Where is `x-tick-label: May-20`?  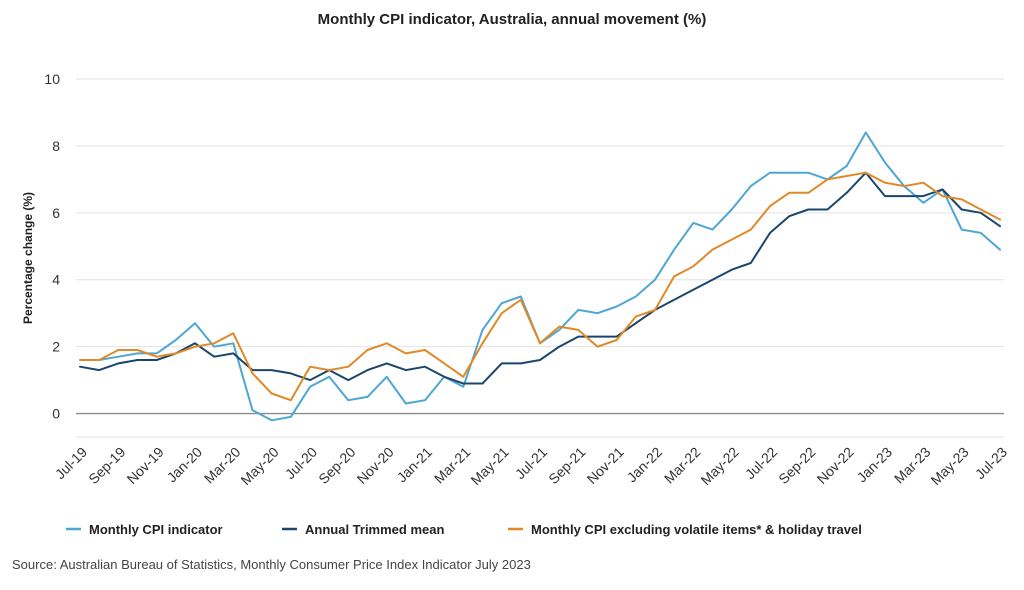 x-tick-label: May-20 is located at coordinates (259, 466).